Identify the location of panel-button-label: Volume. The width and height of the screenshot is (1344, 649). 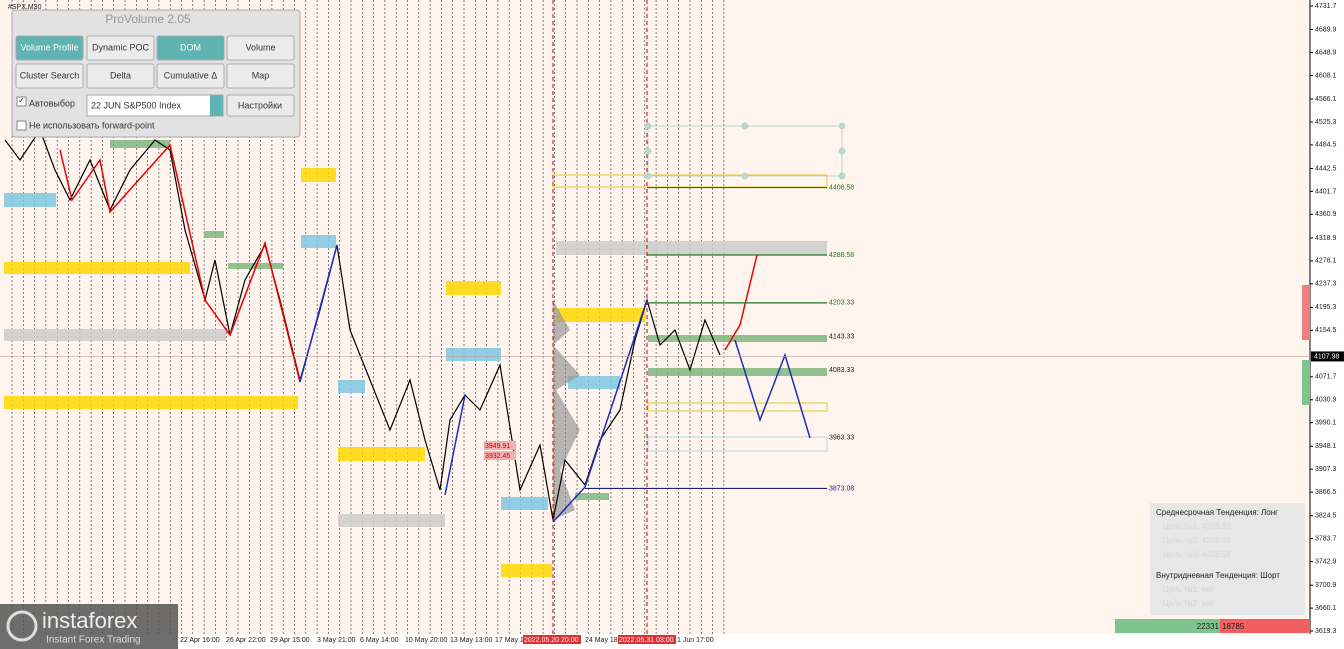
(260, 47).